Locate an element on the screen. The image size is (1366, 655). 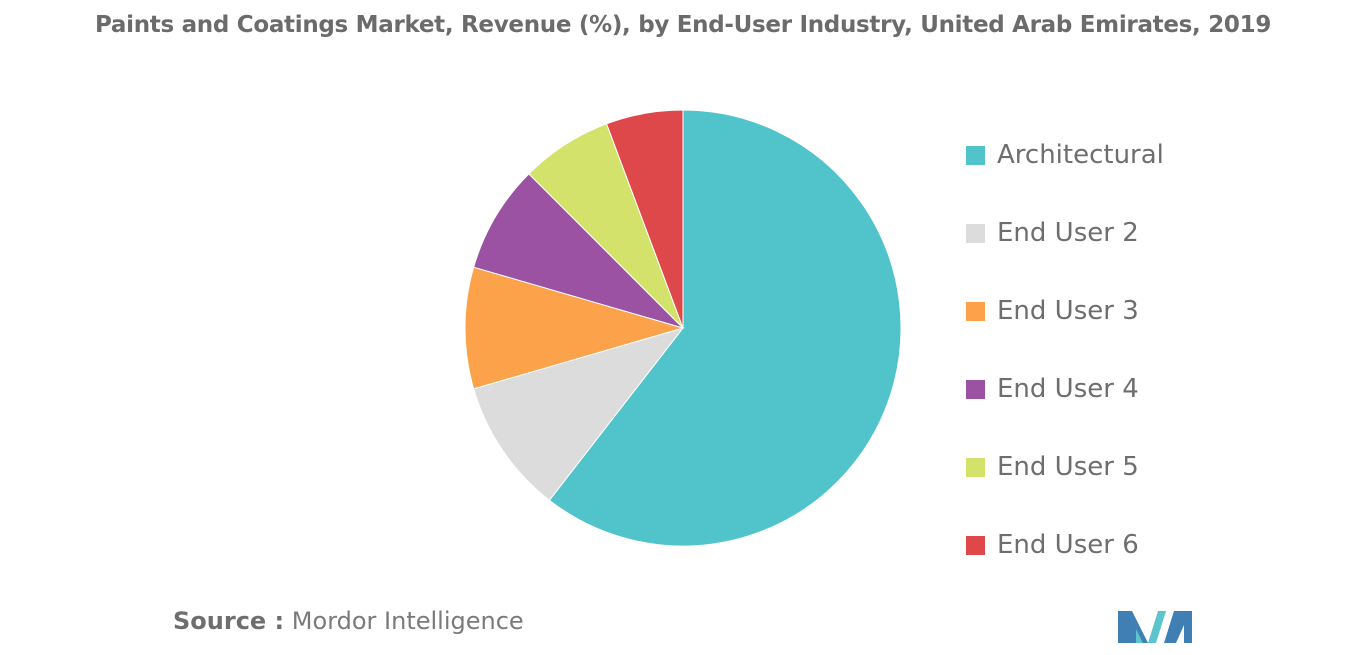
legend-item-1: Architectural is located at coordinates (1065, 155).